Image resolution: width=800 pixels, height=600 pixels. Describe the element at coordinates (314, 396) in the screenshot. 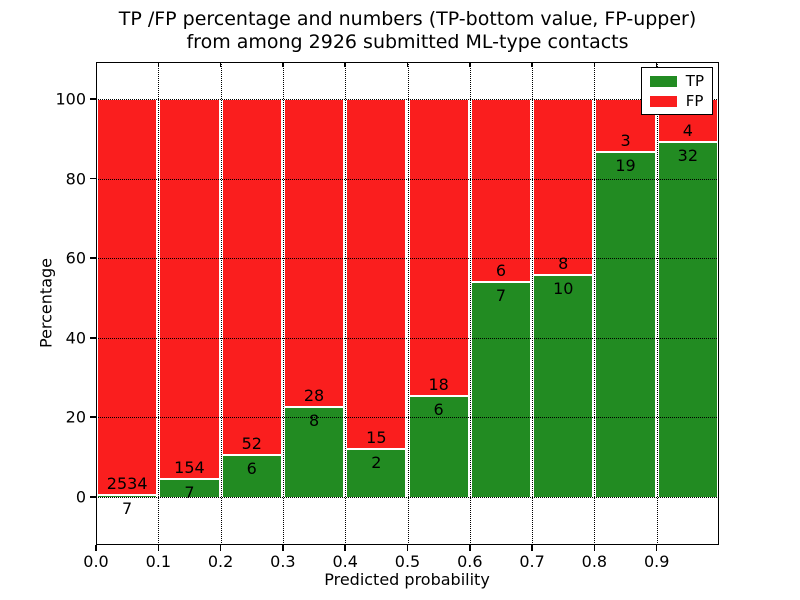

I see `bar-fp-count-label: 28` at that location.